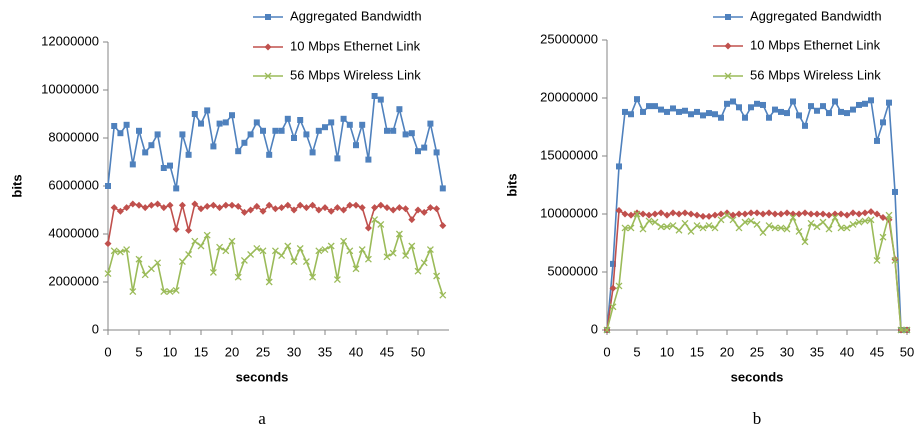 The image size is (915, 432). Describe the element at coordinates (138, 351) in the screenshot. I see `x-tick-label: 5` at that location.